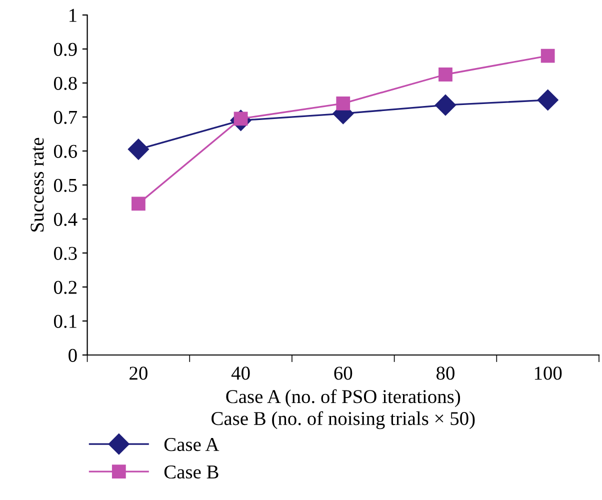  What do you see at coordinates (37, 185) in the screenshot?
I see `y-axis-title: Success rate` at bounding box center [37, 185].